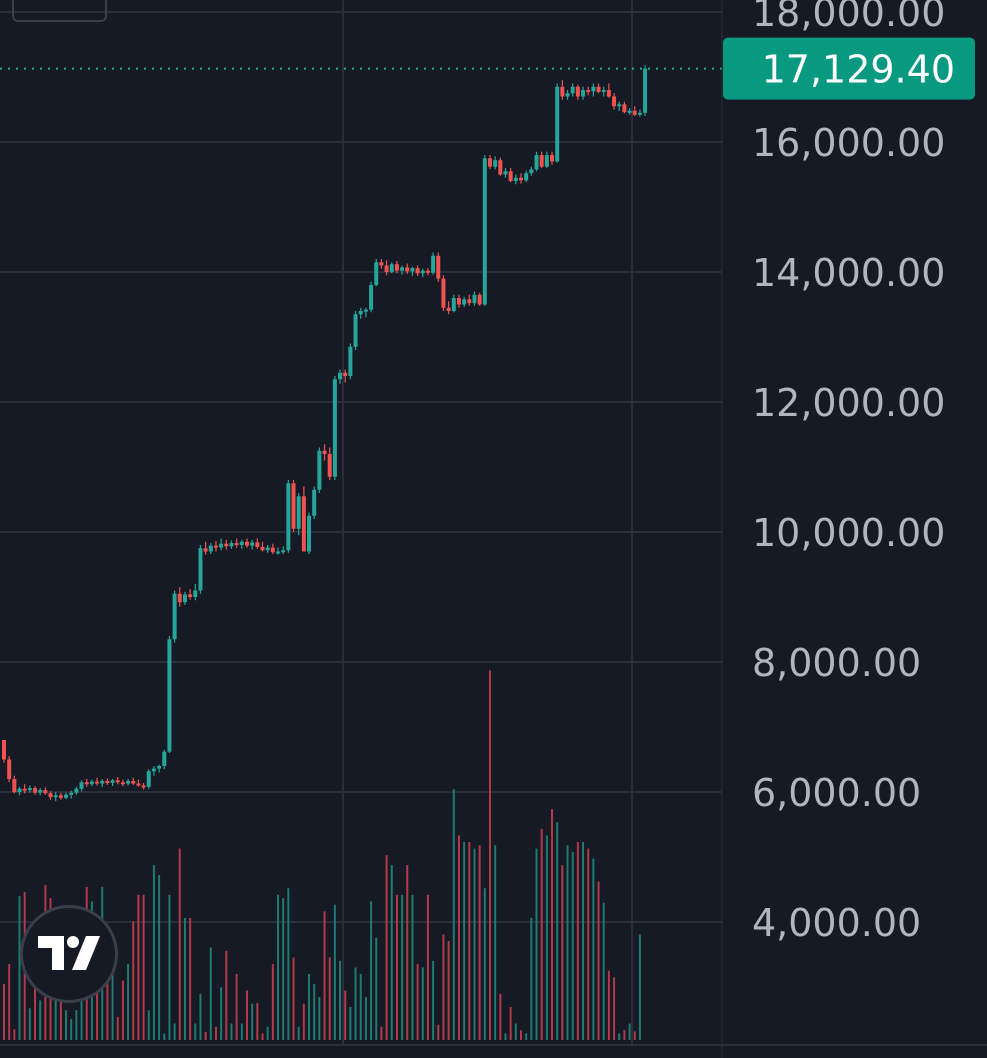  Describe the element at coordinates (849, 68) in the screenshot. I see `last-price-tag: 17,129.40` at that location.